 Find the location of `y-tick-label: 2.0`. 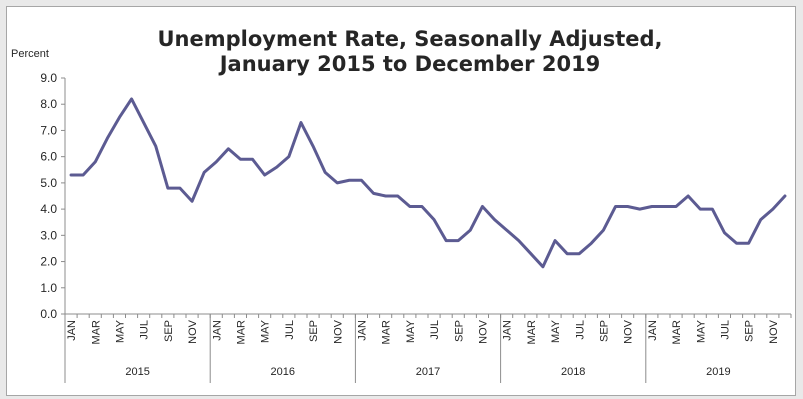

y-tick-label: 2.0 is located at coordinates (48, 262).